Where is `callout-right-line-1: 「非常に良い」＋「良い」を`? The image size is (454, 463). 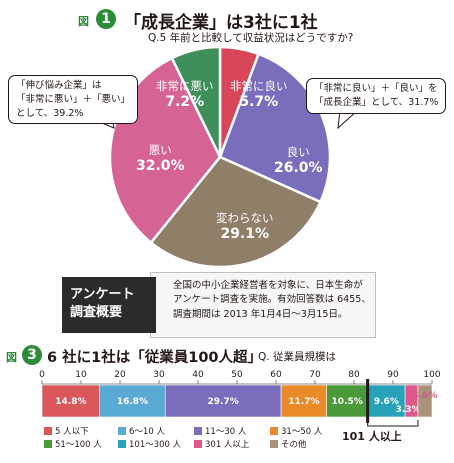
callout-right-line-1: 「非常に良い」＋「良い」を is located at coordinates (376, 88).